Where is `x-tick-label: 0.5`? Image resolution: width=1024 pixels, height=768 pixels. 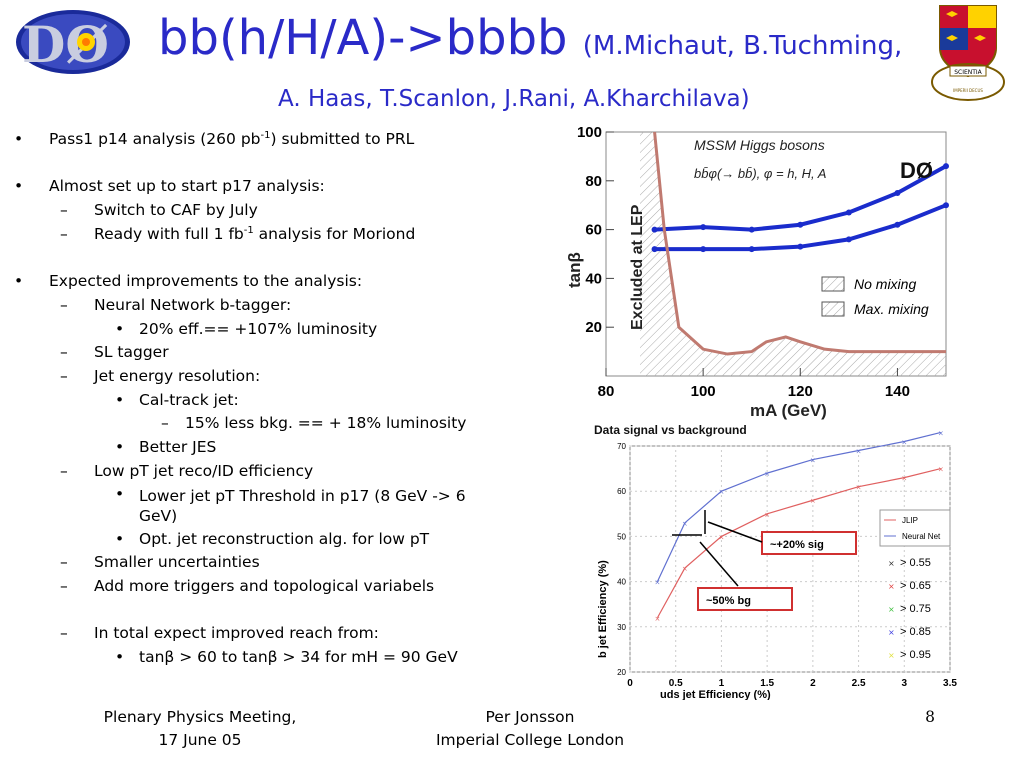
x-tick-label: 0.5 is located at coordinates (676, 683).